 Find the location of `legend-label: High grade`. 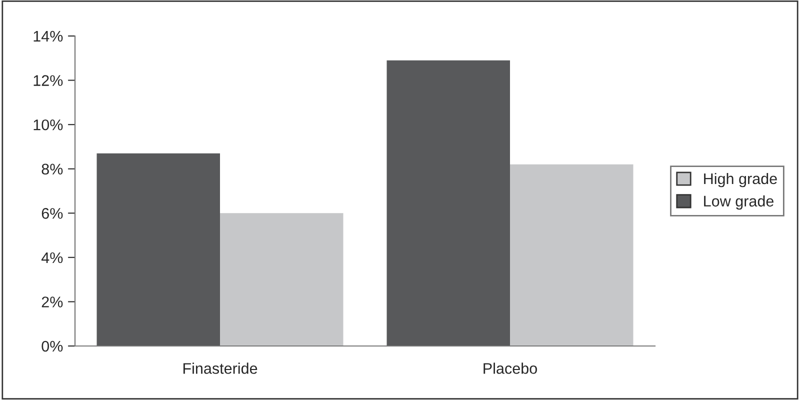

legend-label: High grade is located at coordinates (740, 180).